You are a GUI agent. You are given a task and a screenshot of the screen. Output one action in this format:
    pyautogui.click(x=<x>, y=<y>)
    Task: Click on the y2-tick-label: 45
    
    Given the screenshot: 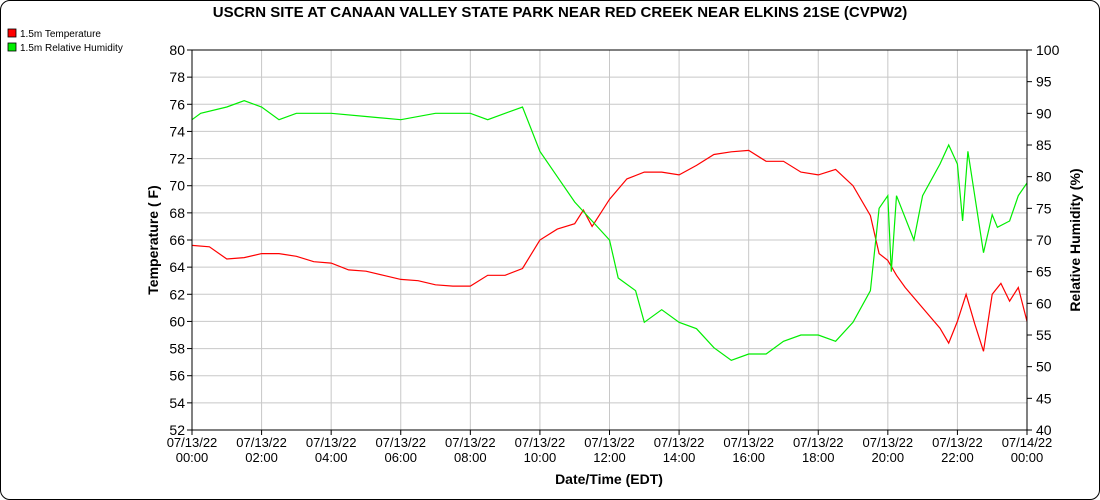 What is the action you would take?
    pyautogui.click(x=1044, y=398)
    